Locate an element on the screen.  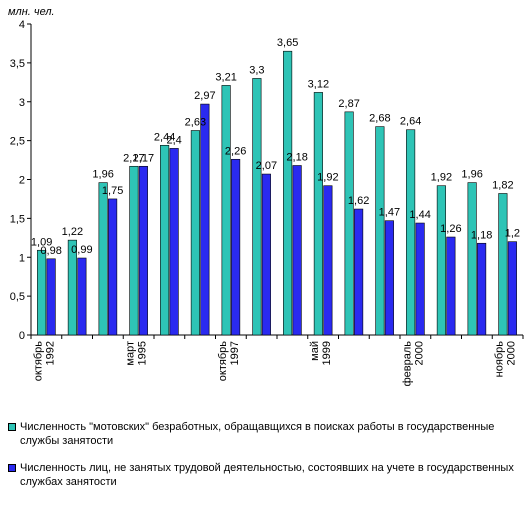
data-label-series-1: 1,92 is located at coordinates (441, 178).